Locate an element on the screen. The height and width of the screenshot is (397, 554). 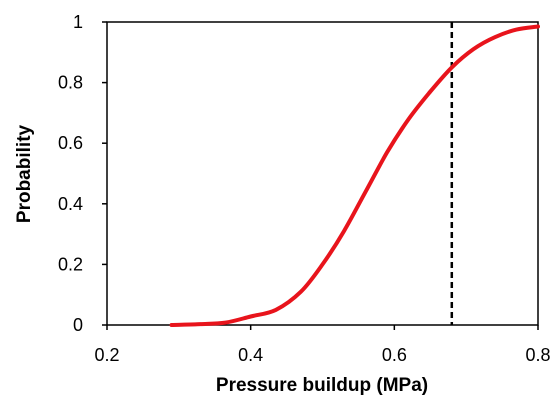
y-tick-label: 0 is located at coordinates (78, 325).